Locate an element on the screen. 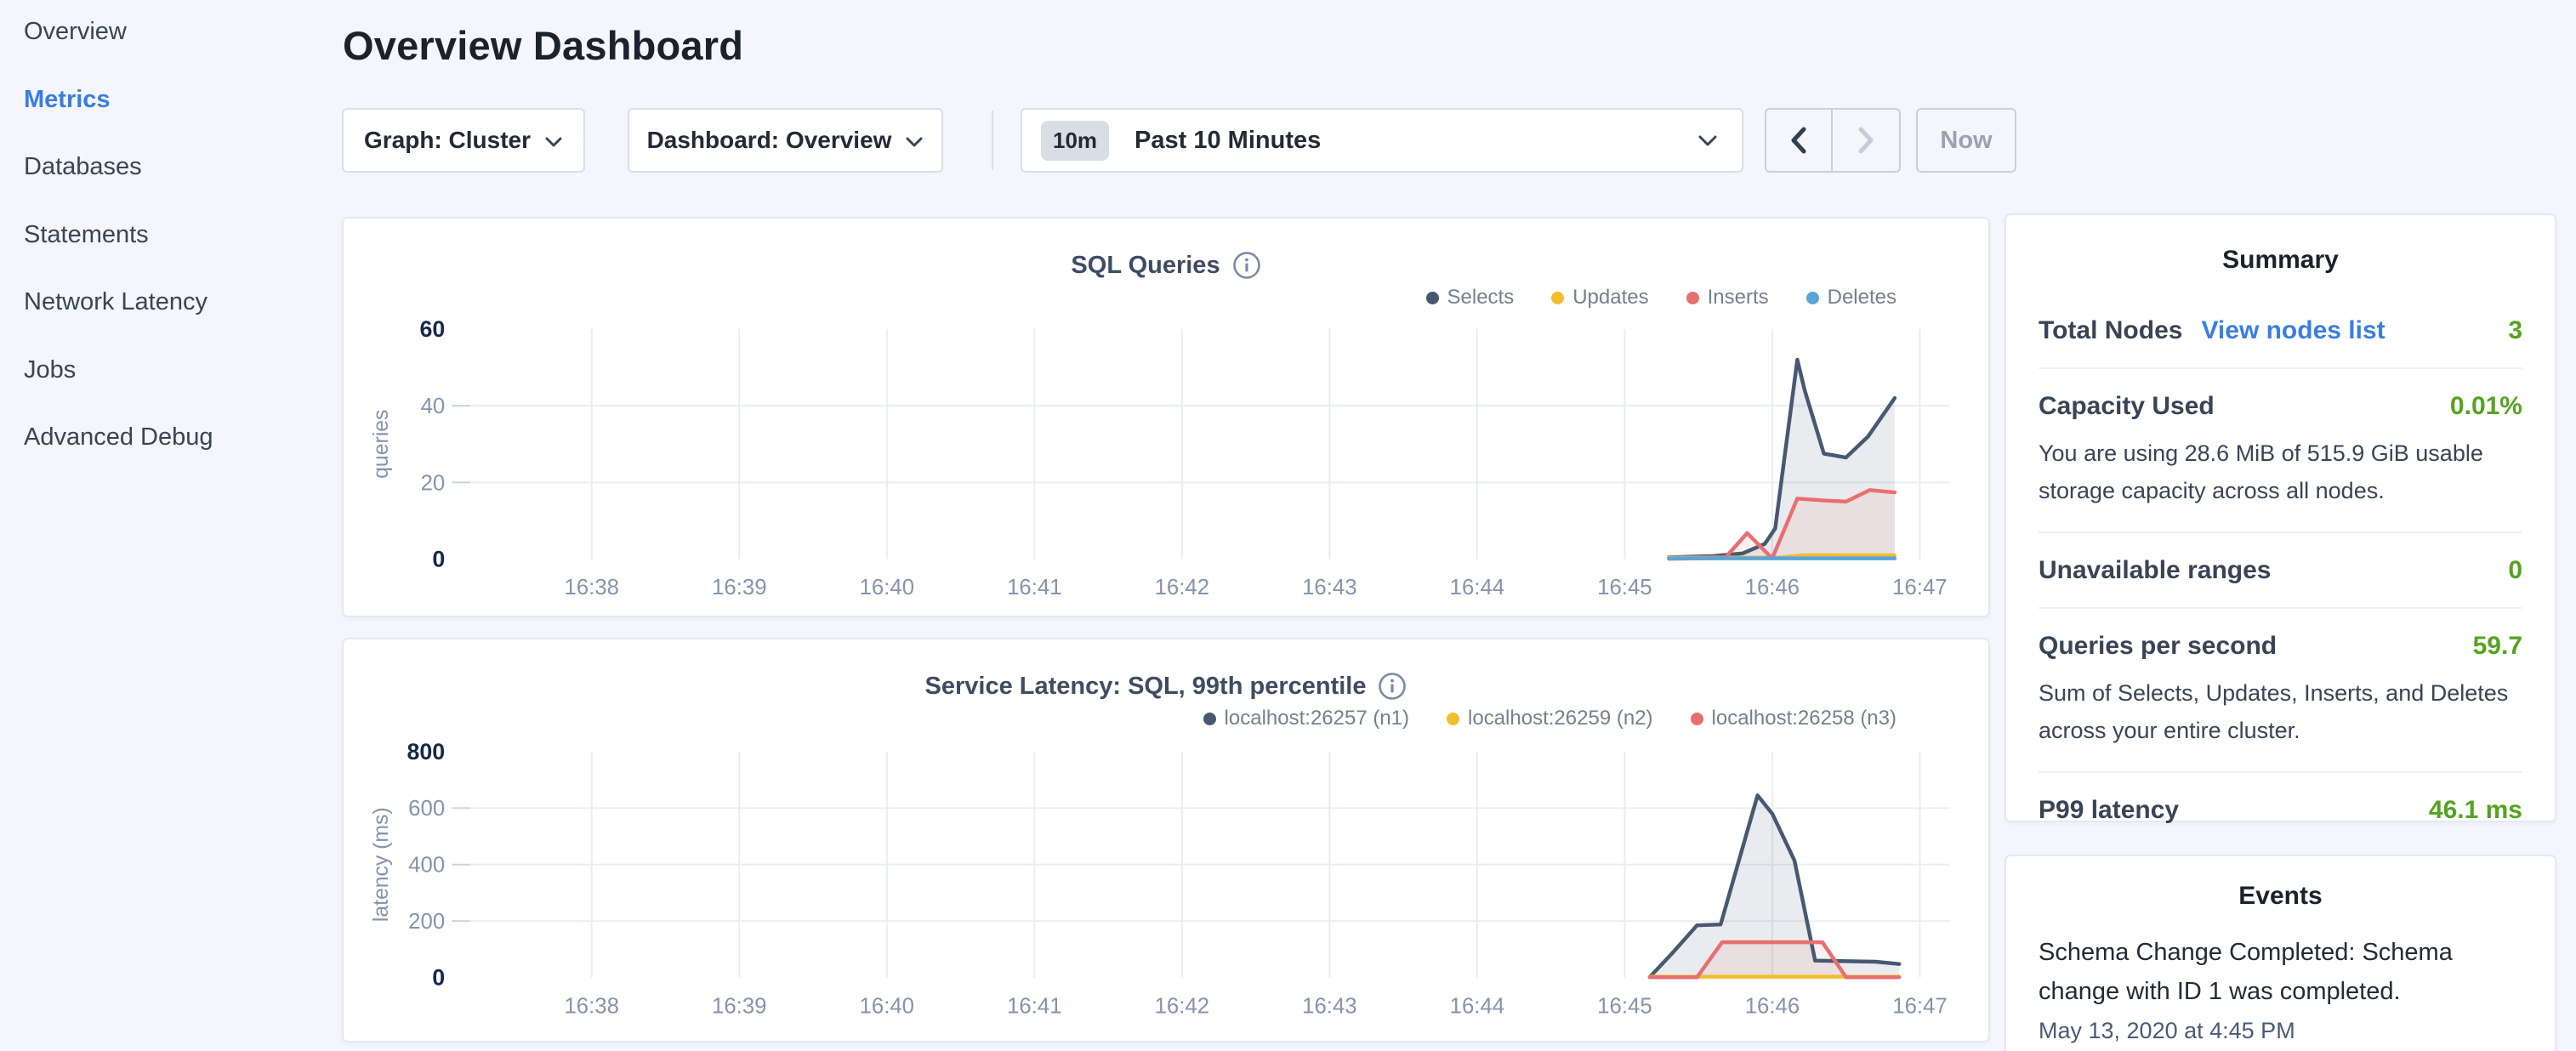 This screenshot has width=2576, height=1051. next-time-window-button is located at coordinates (1866, 141).